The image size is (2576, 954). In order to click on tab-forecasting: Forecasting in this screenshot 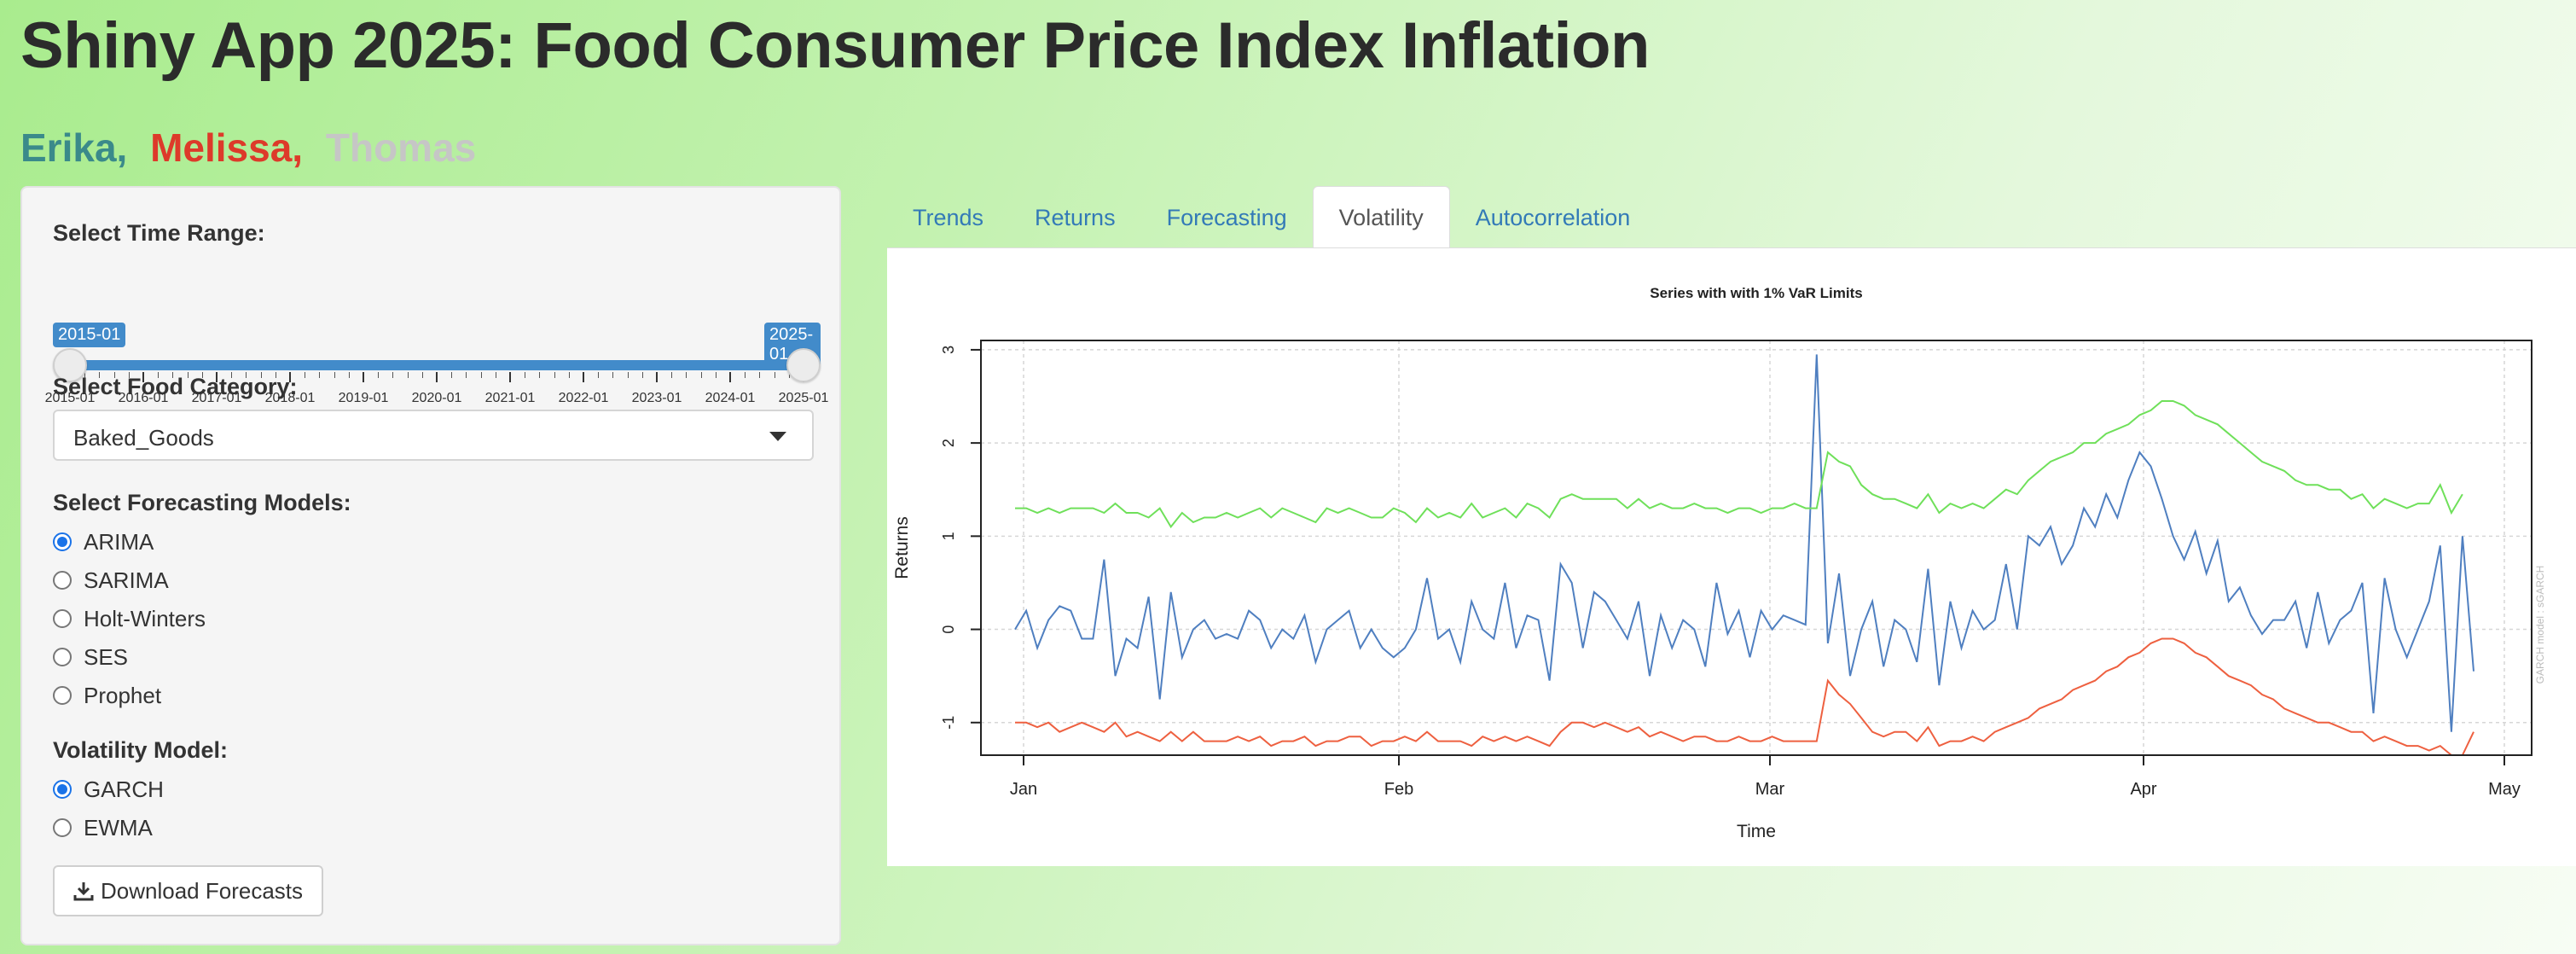, I will do `click(1226, 217)`.